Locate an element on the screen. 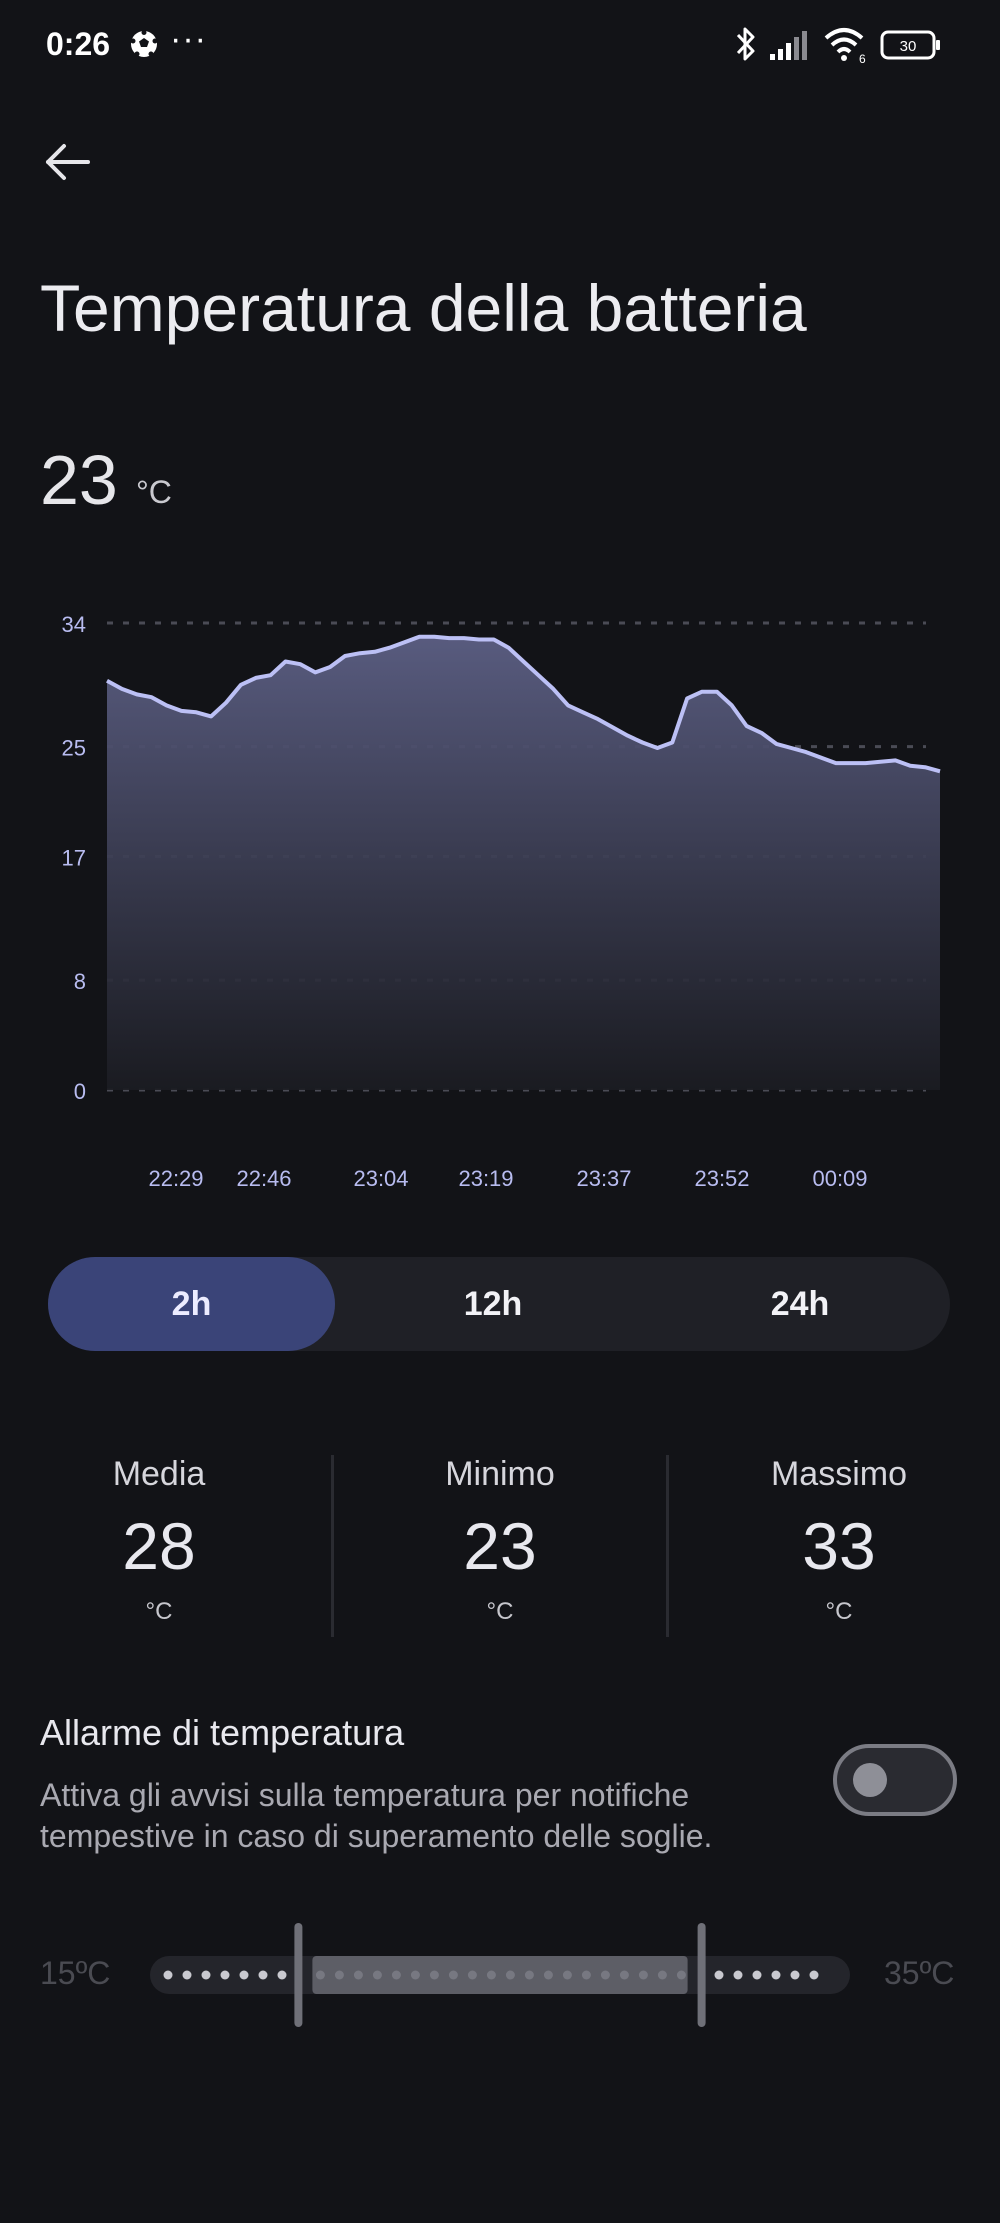 The width and height of the screenshot is (1000, 2223). stat-maximum-value: 33 is located at coordinates (839, 1546).